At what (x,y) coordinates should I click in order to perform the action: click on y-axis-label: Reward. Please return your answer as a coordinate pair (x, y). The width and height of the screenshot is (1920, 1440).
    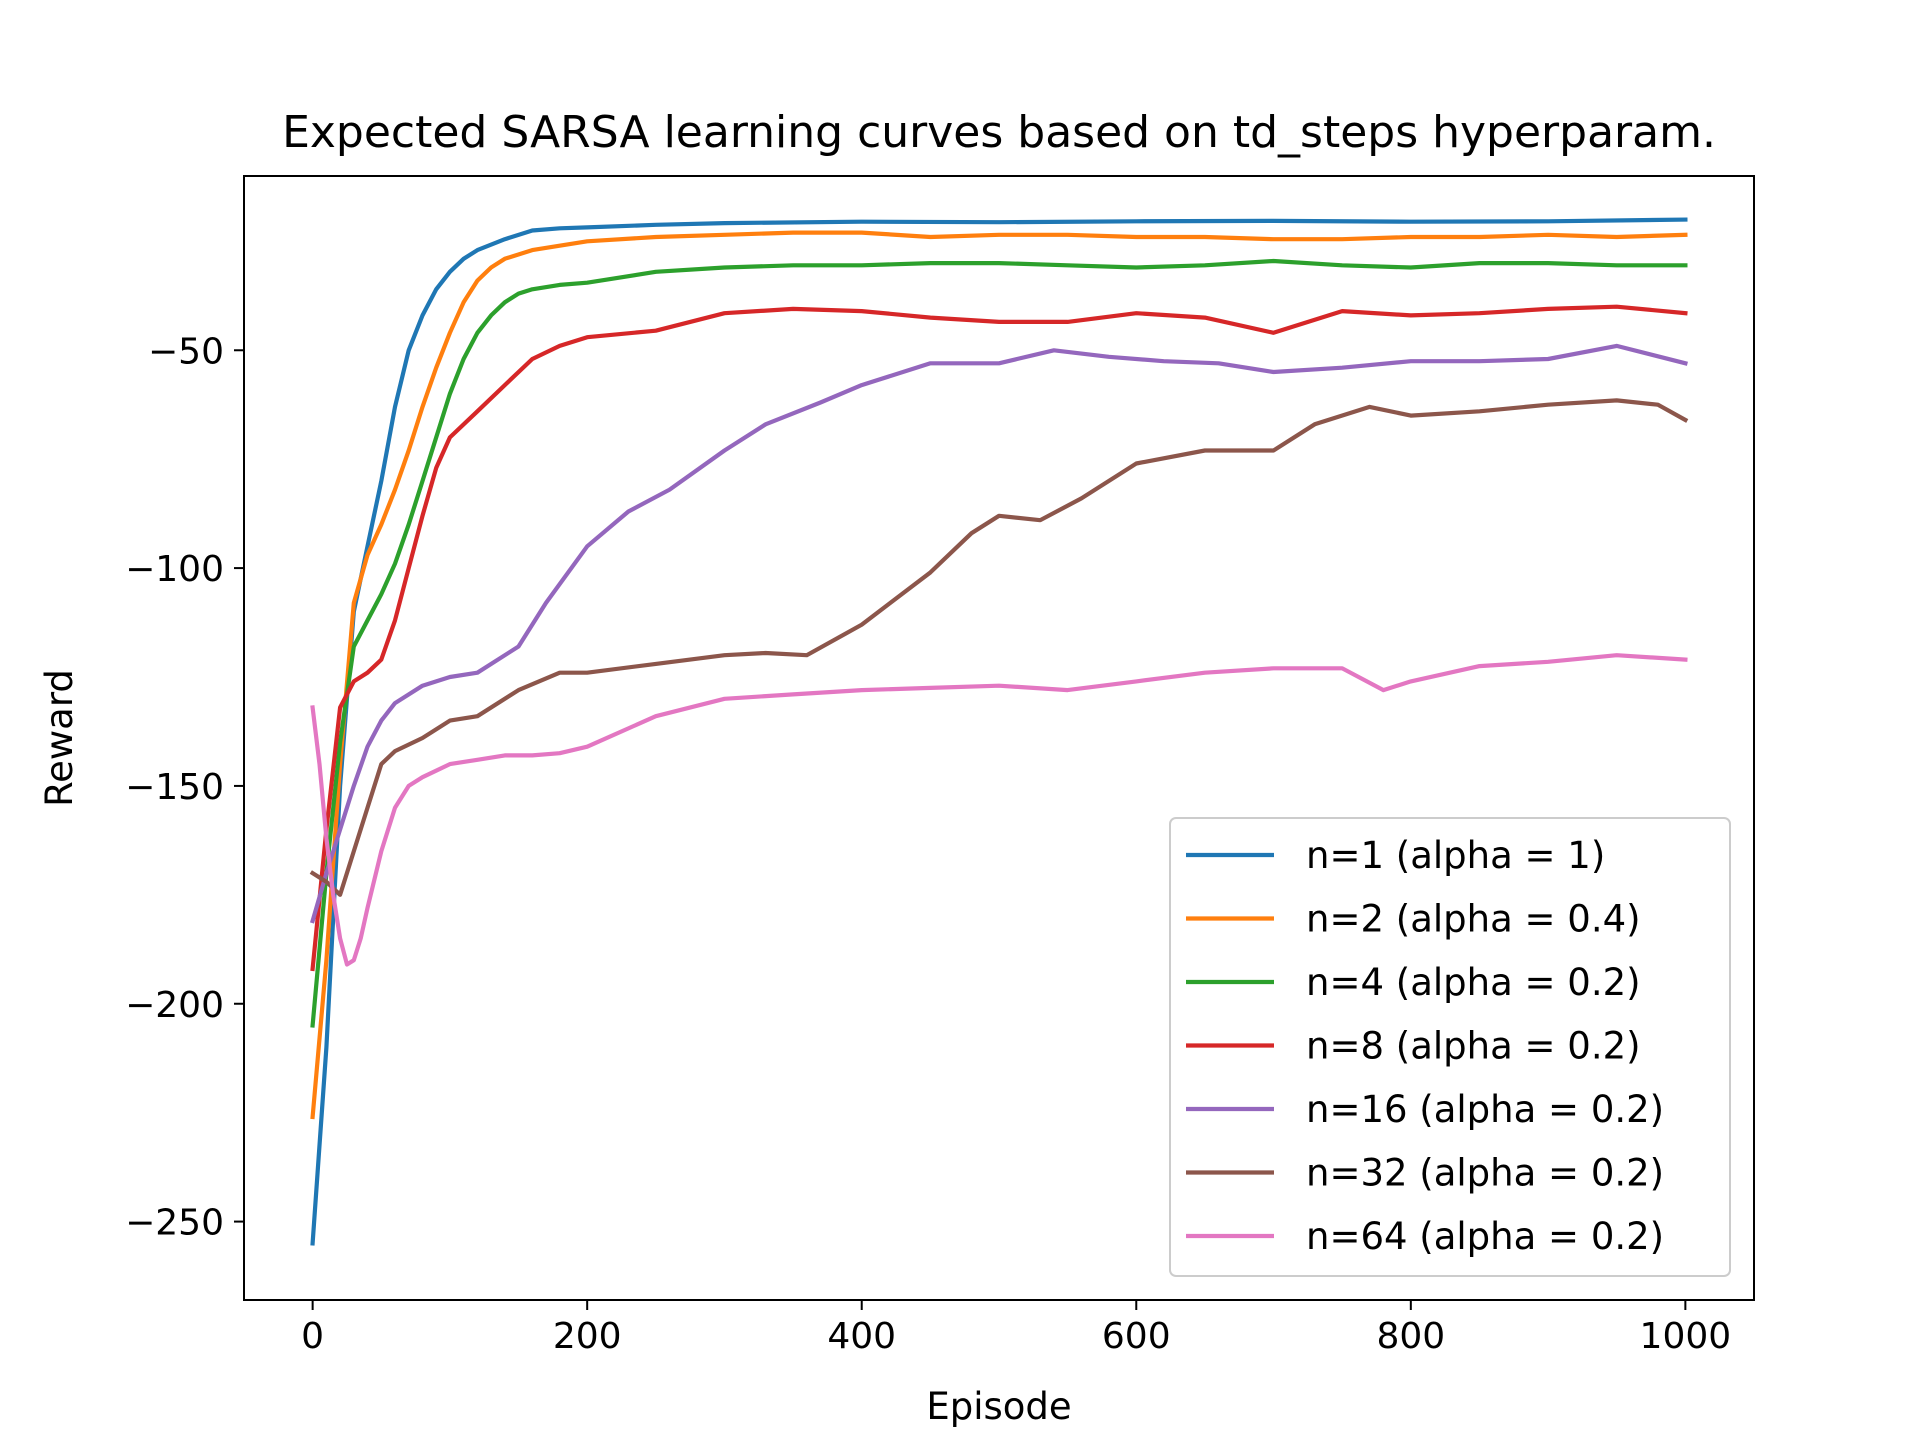
    Looking at the image, I should click on (59, 738).